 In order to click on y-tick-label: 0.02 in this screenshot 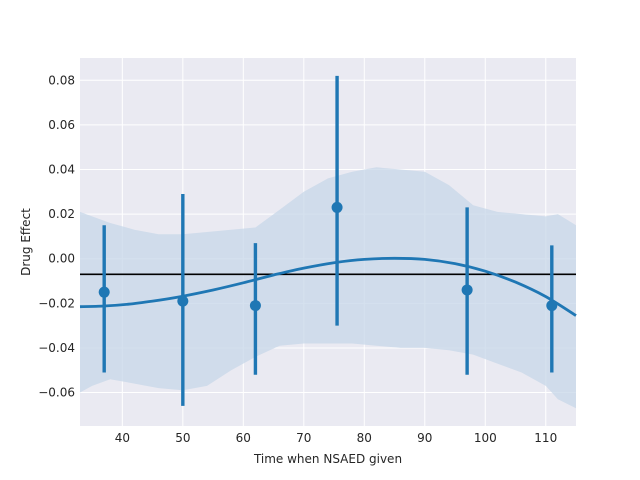, I will do `click(61, 214)`.